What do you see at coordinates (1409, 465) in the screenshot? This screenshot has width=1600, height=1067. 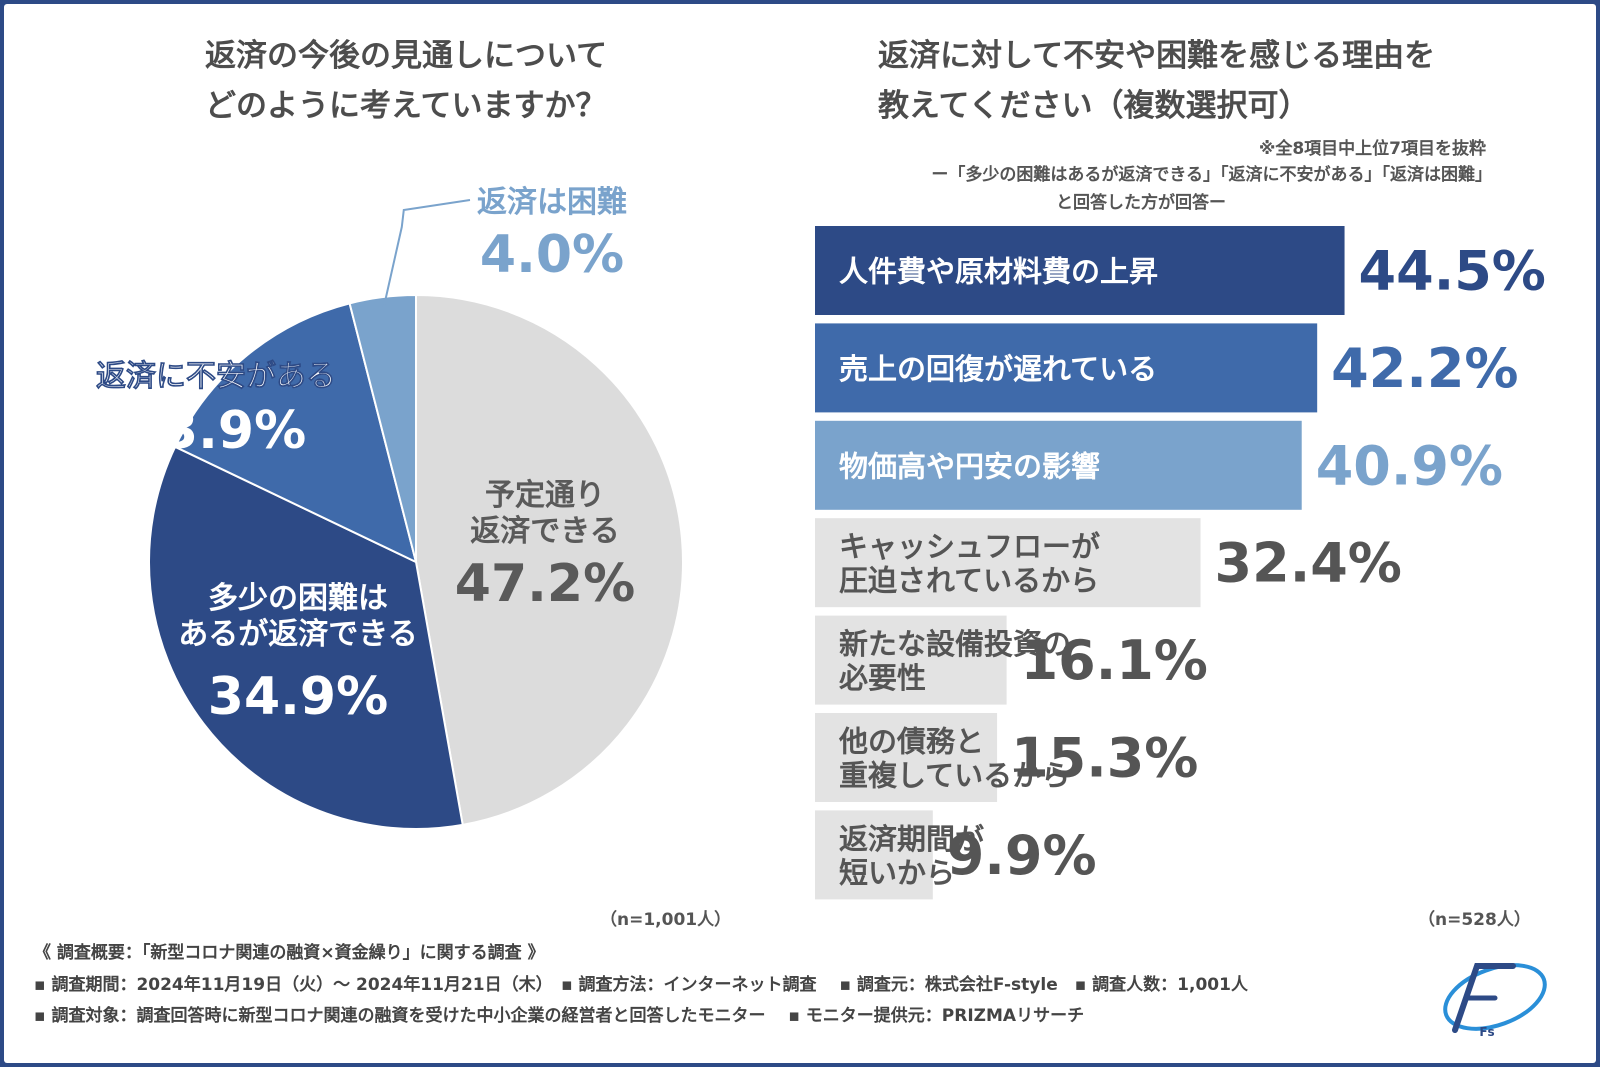 I see `bar-value-2: 40.9%` at bounding box center [1409, 465].